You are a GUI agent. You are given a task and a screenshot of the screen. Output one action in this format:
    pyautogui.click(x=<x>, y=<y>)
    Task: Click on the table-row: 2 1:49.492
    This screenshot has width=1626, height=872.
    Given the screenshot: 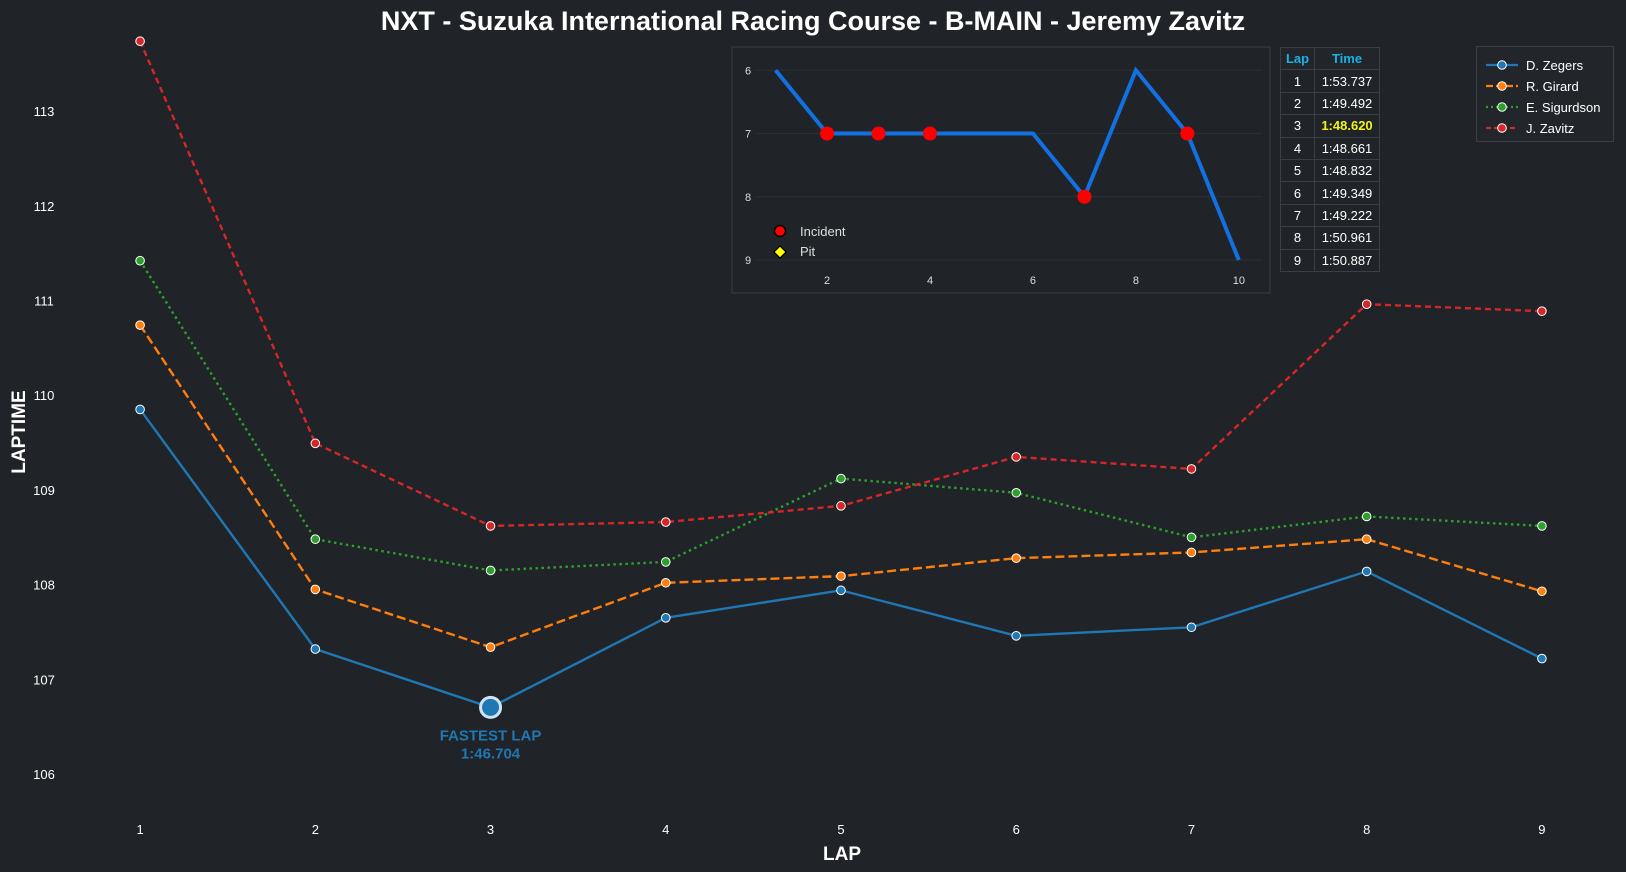 What is the action you would take?
    pyautogui.click(x=1330, y=103)
    